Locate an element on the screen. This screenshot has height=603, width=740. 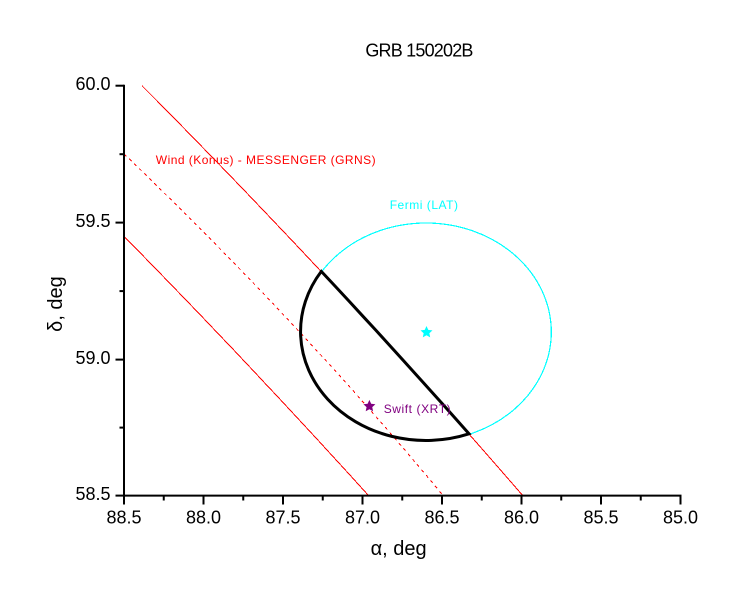
svg-text: 86.0 is located at coordinates (521, 518).